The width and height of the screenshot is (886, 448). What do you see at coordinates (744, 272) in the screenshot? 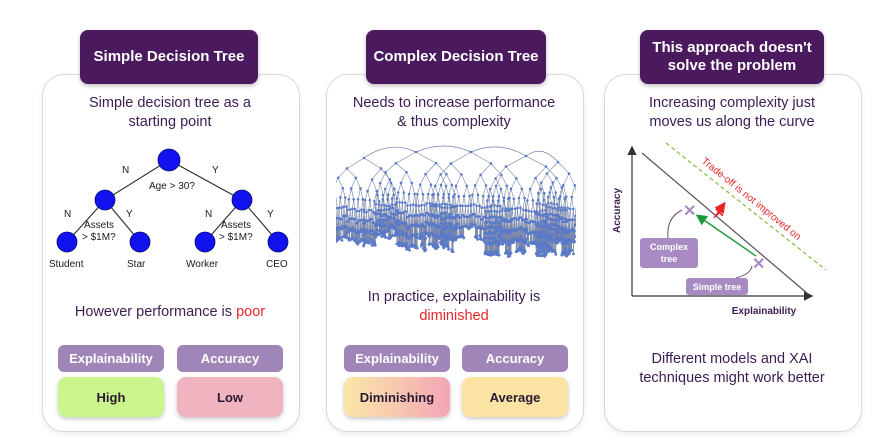
I see `simple-callout-pointer` at bounding box center [744, 272].